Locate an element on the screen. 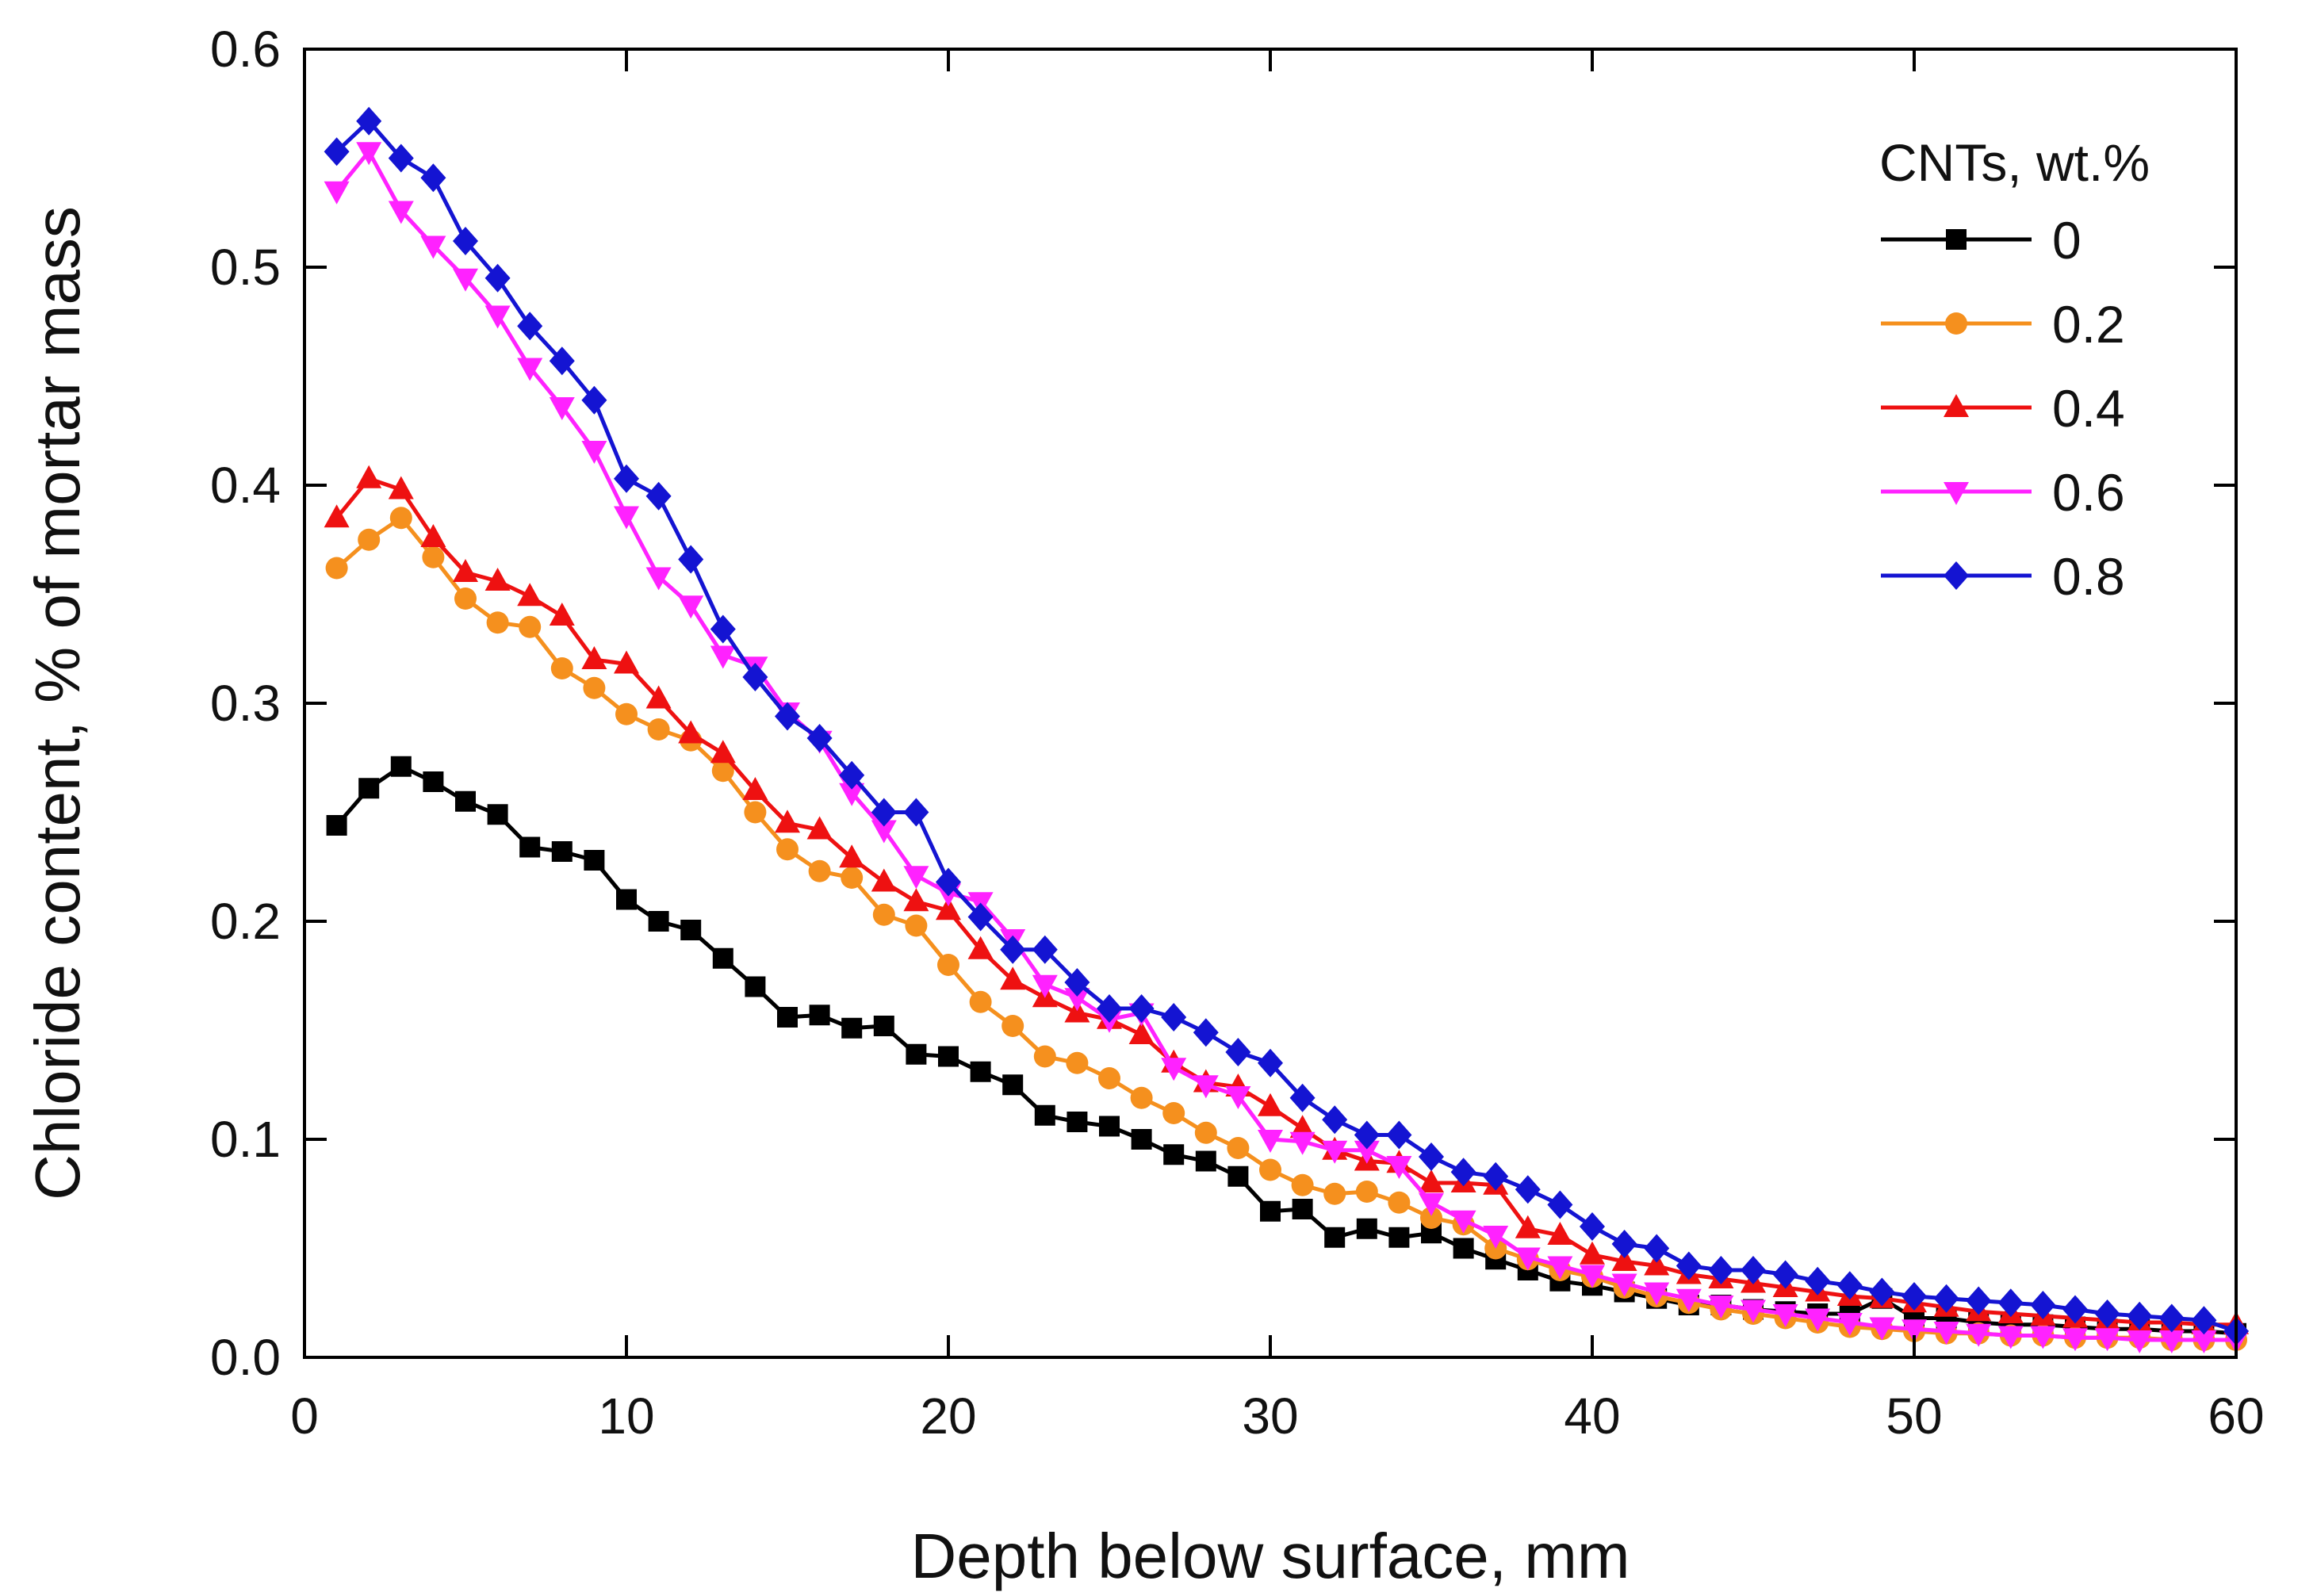  legend-label: 0.8 is located at coordinates (2088, 576).